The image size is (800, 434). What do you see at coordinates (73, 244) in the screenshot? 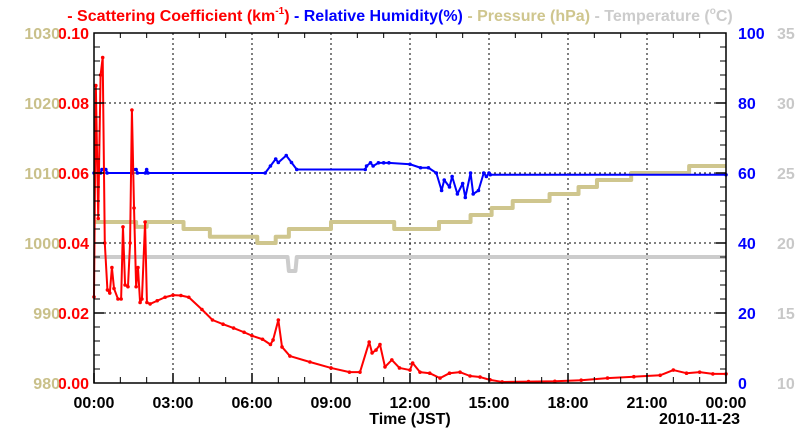
I see `scattering-tick-label: 0.04` at bounding box center [73, 244].